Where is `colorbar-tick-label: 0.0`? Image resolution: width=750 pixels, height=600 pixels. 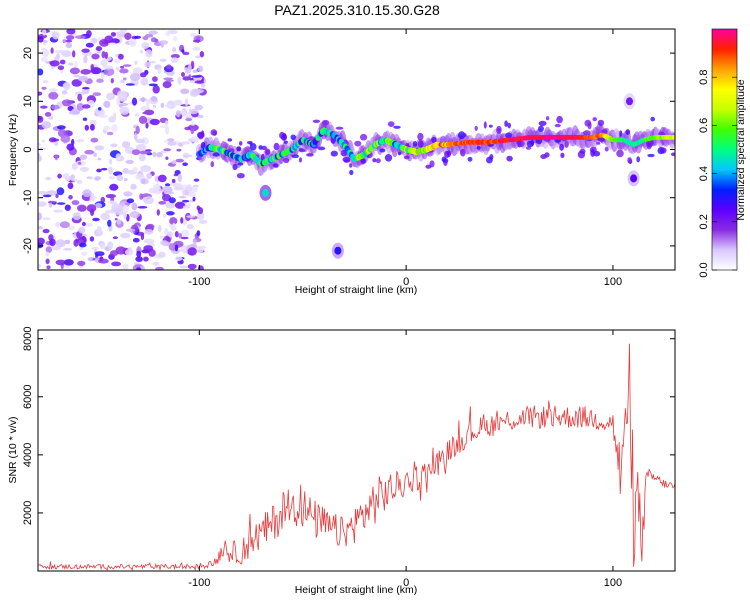
colorbar-tick-label: 0.0 is located at coordinates (704, 269).